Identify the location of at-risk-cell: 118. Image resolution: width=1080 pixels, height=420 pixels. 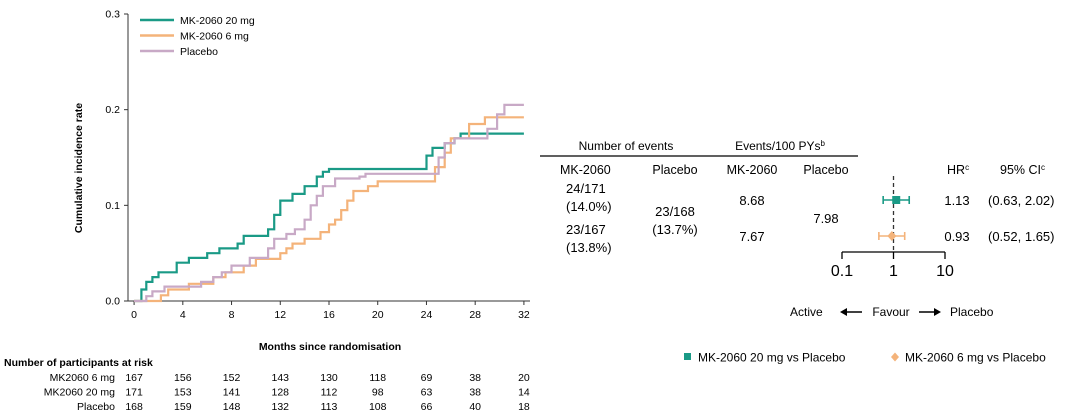
(377, 378).